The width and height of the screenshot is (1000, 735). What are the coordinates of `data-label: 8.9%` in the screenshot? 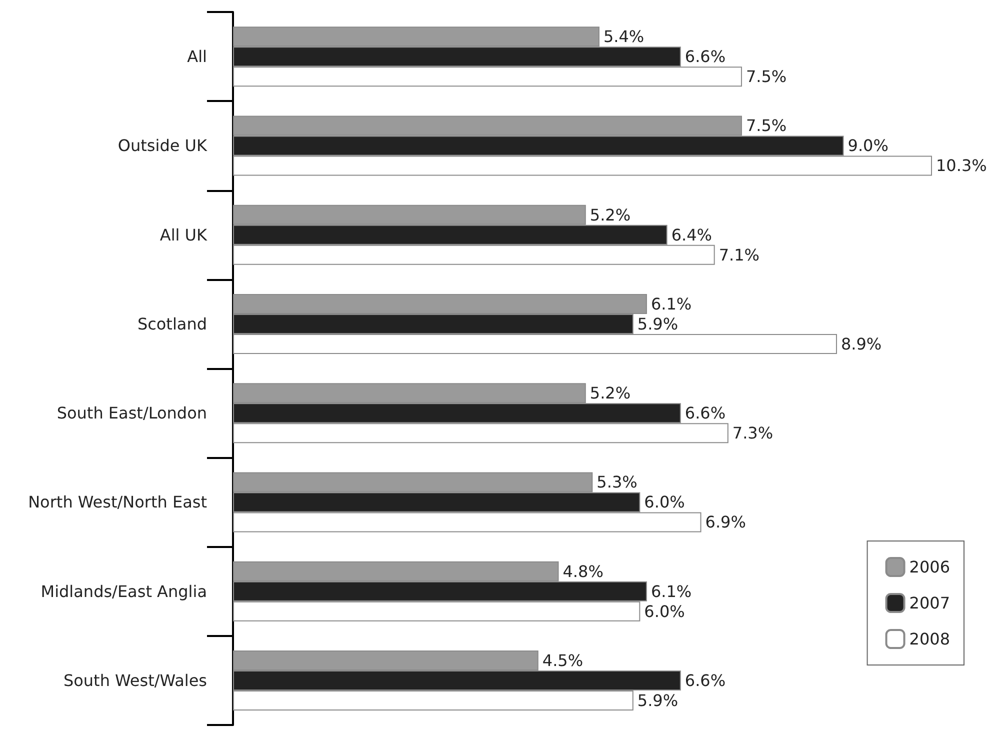 It's located at (861, 344).